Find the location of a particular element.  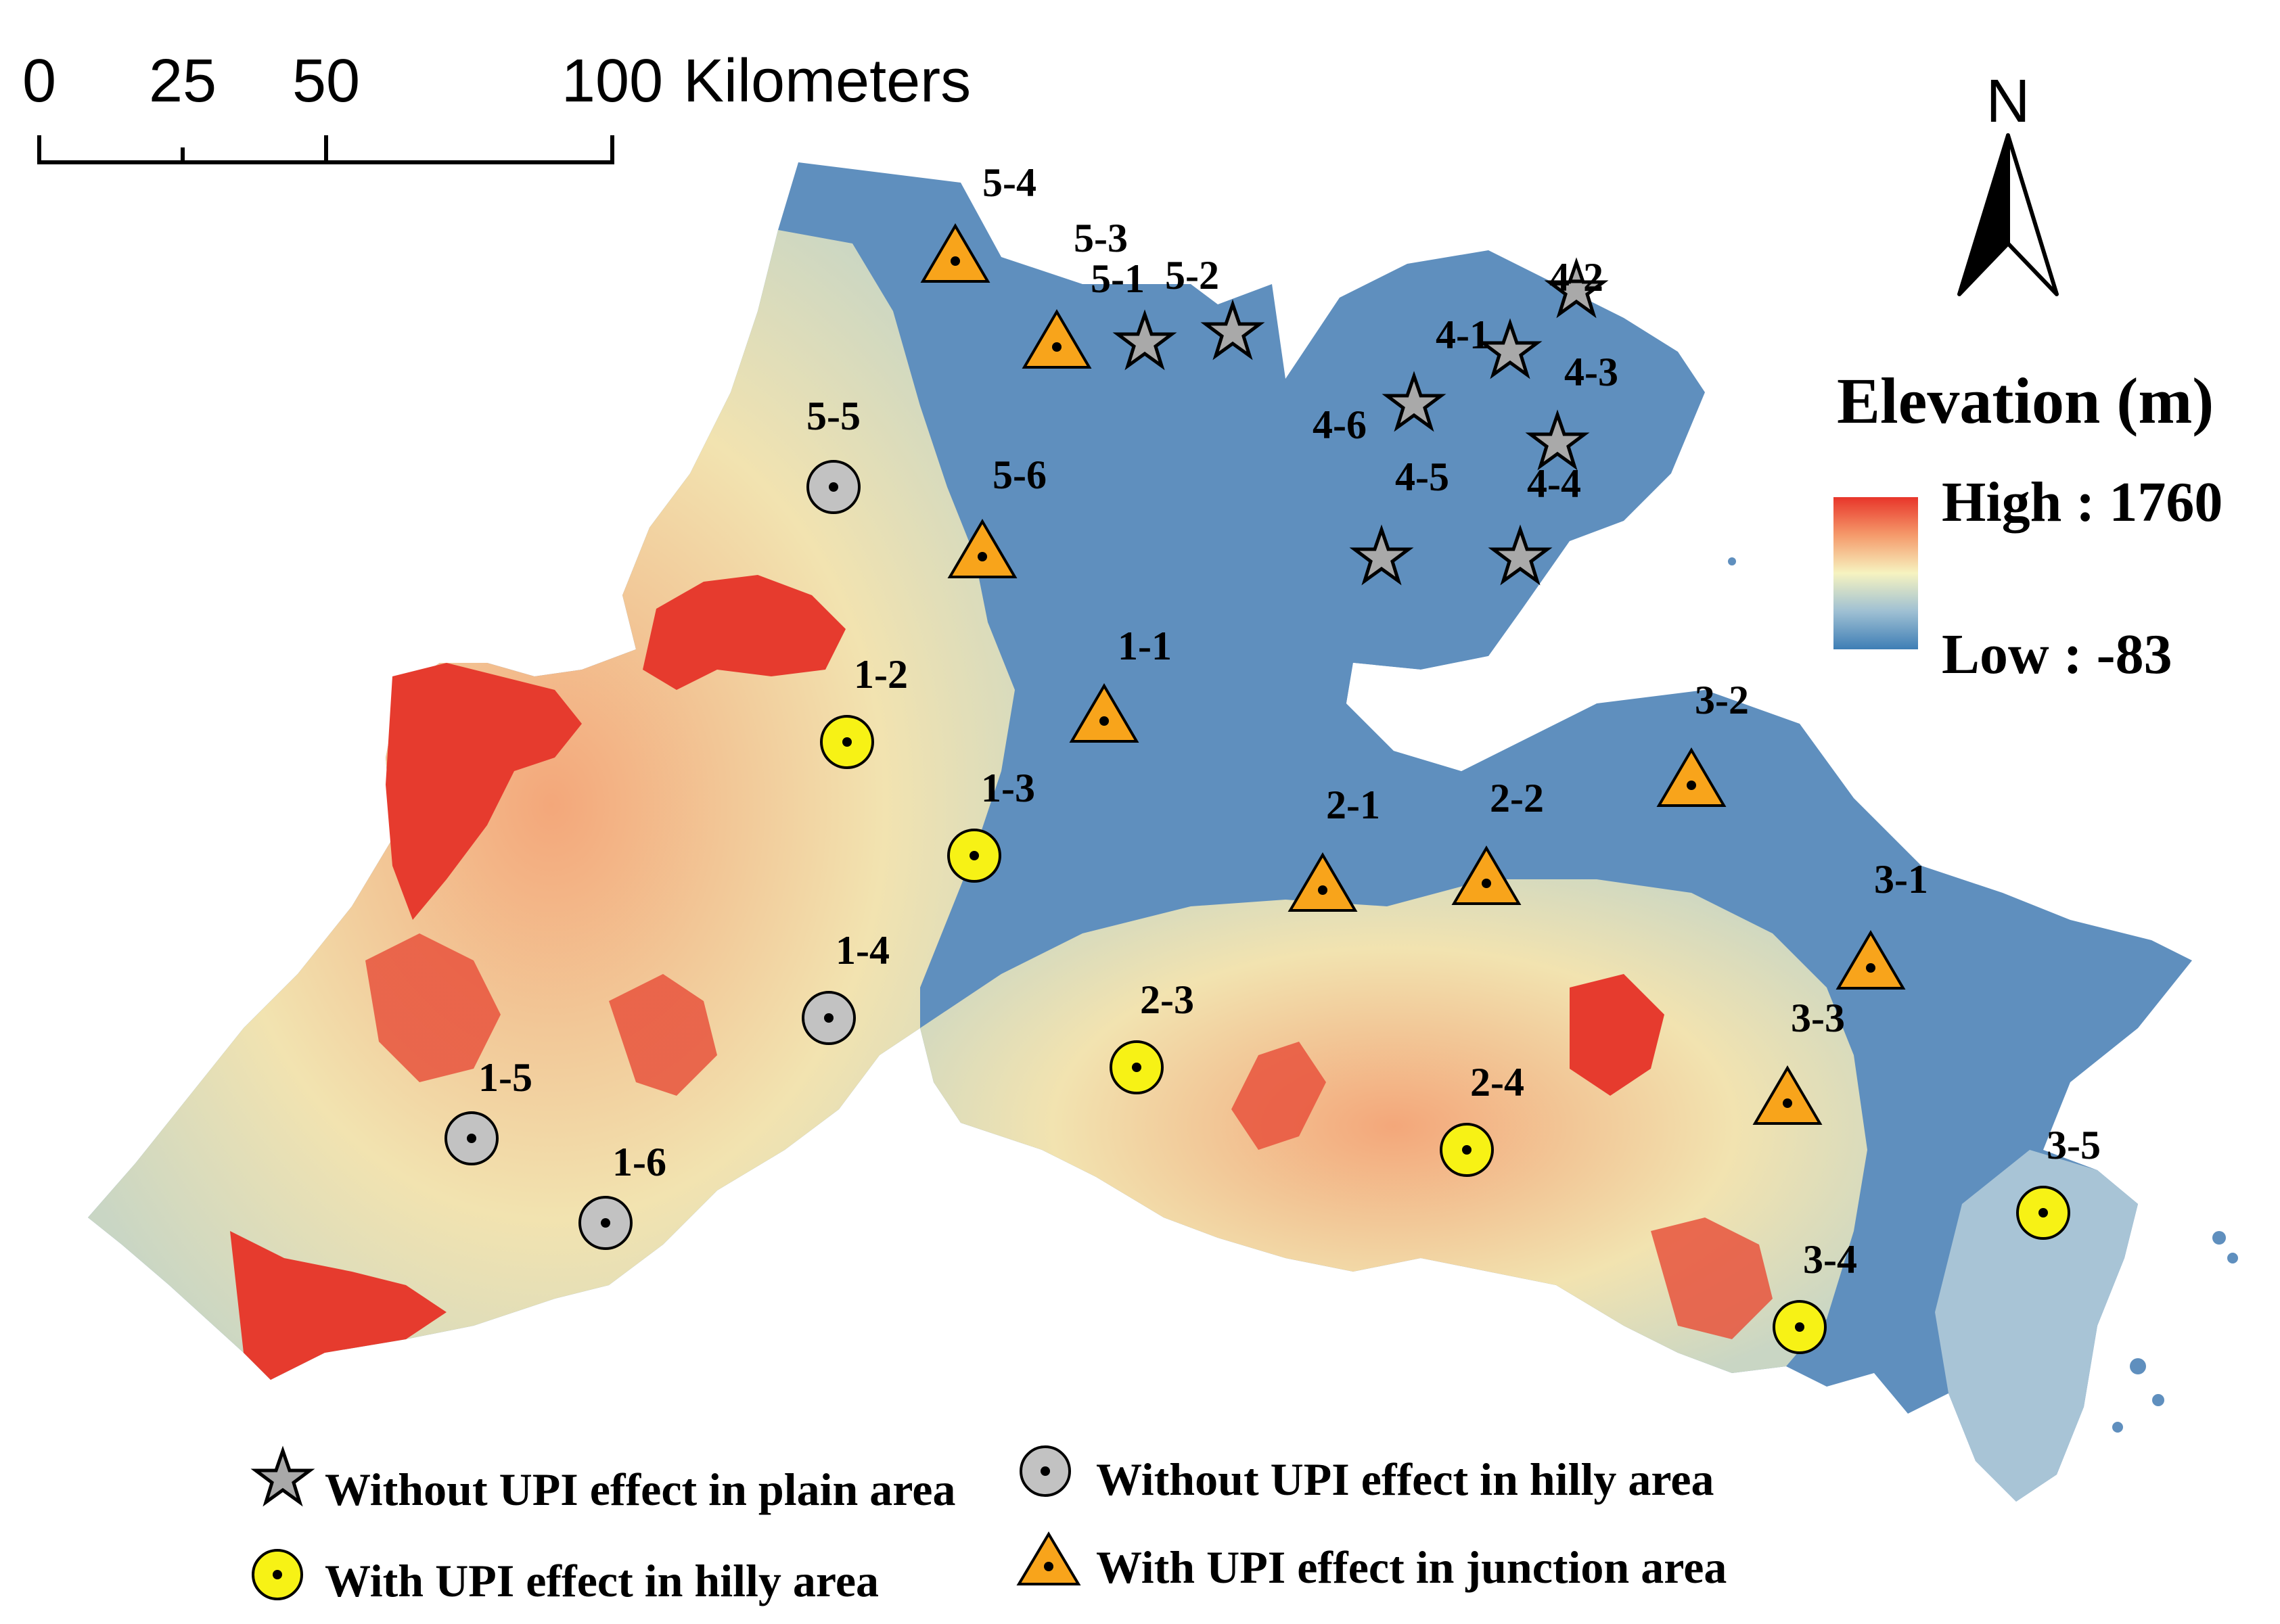

site-label-1-3: 1-3 is located at coordinates (1008, 788).